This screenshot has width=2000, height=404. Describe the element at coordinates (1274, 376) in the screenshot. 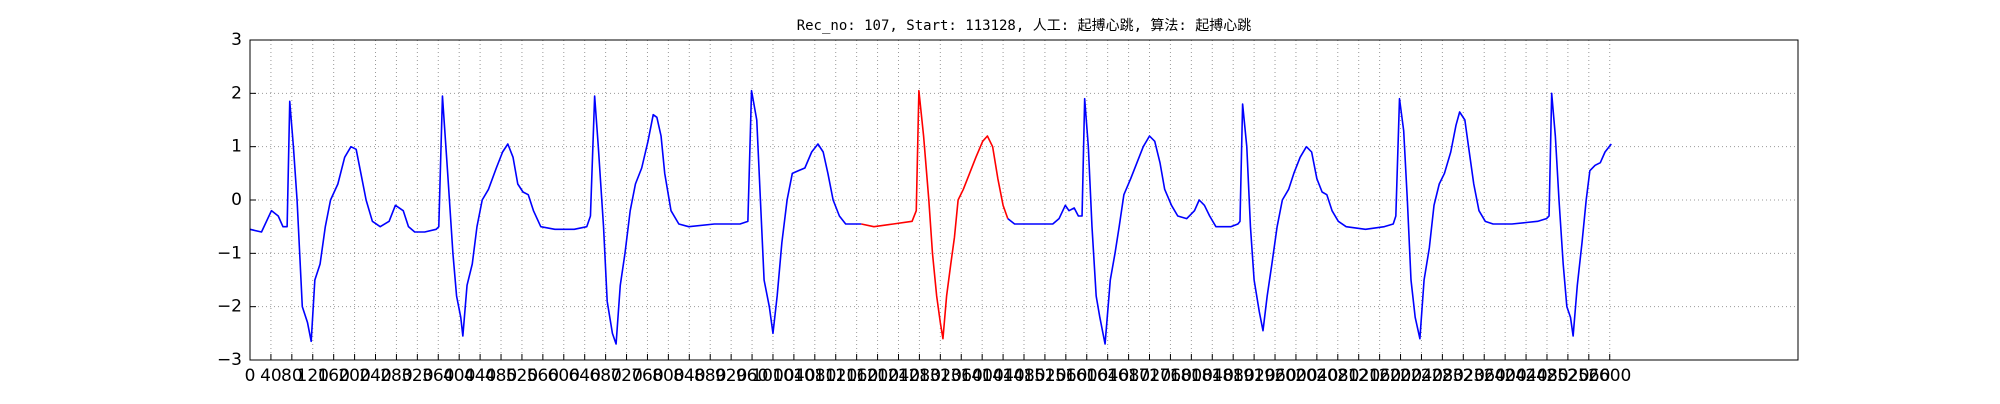

I see `x-tick-label: 1960` at that location.